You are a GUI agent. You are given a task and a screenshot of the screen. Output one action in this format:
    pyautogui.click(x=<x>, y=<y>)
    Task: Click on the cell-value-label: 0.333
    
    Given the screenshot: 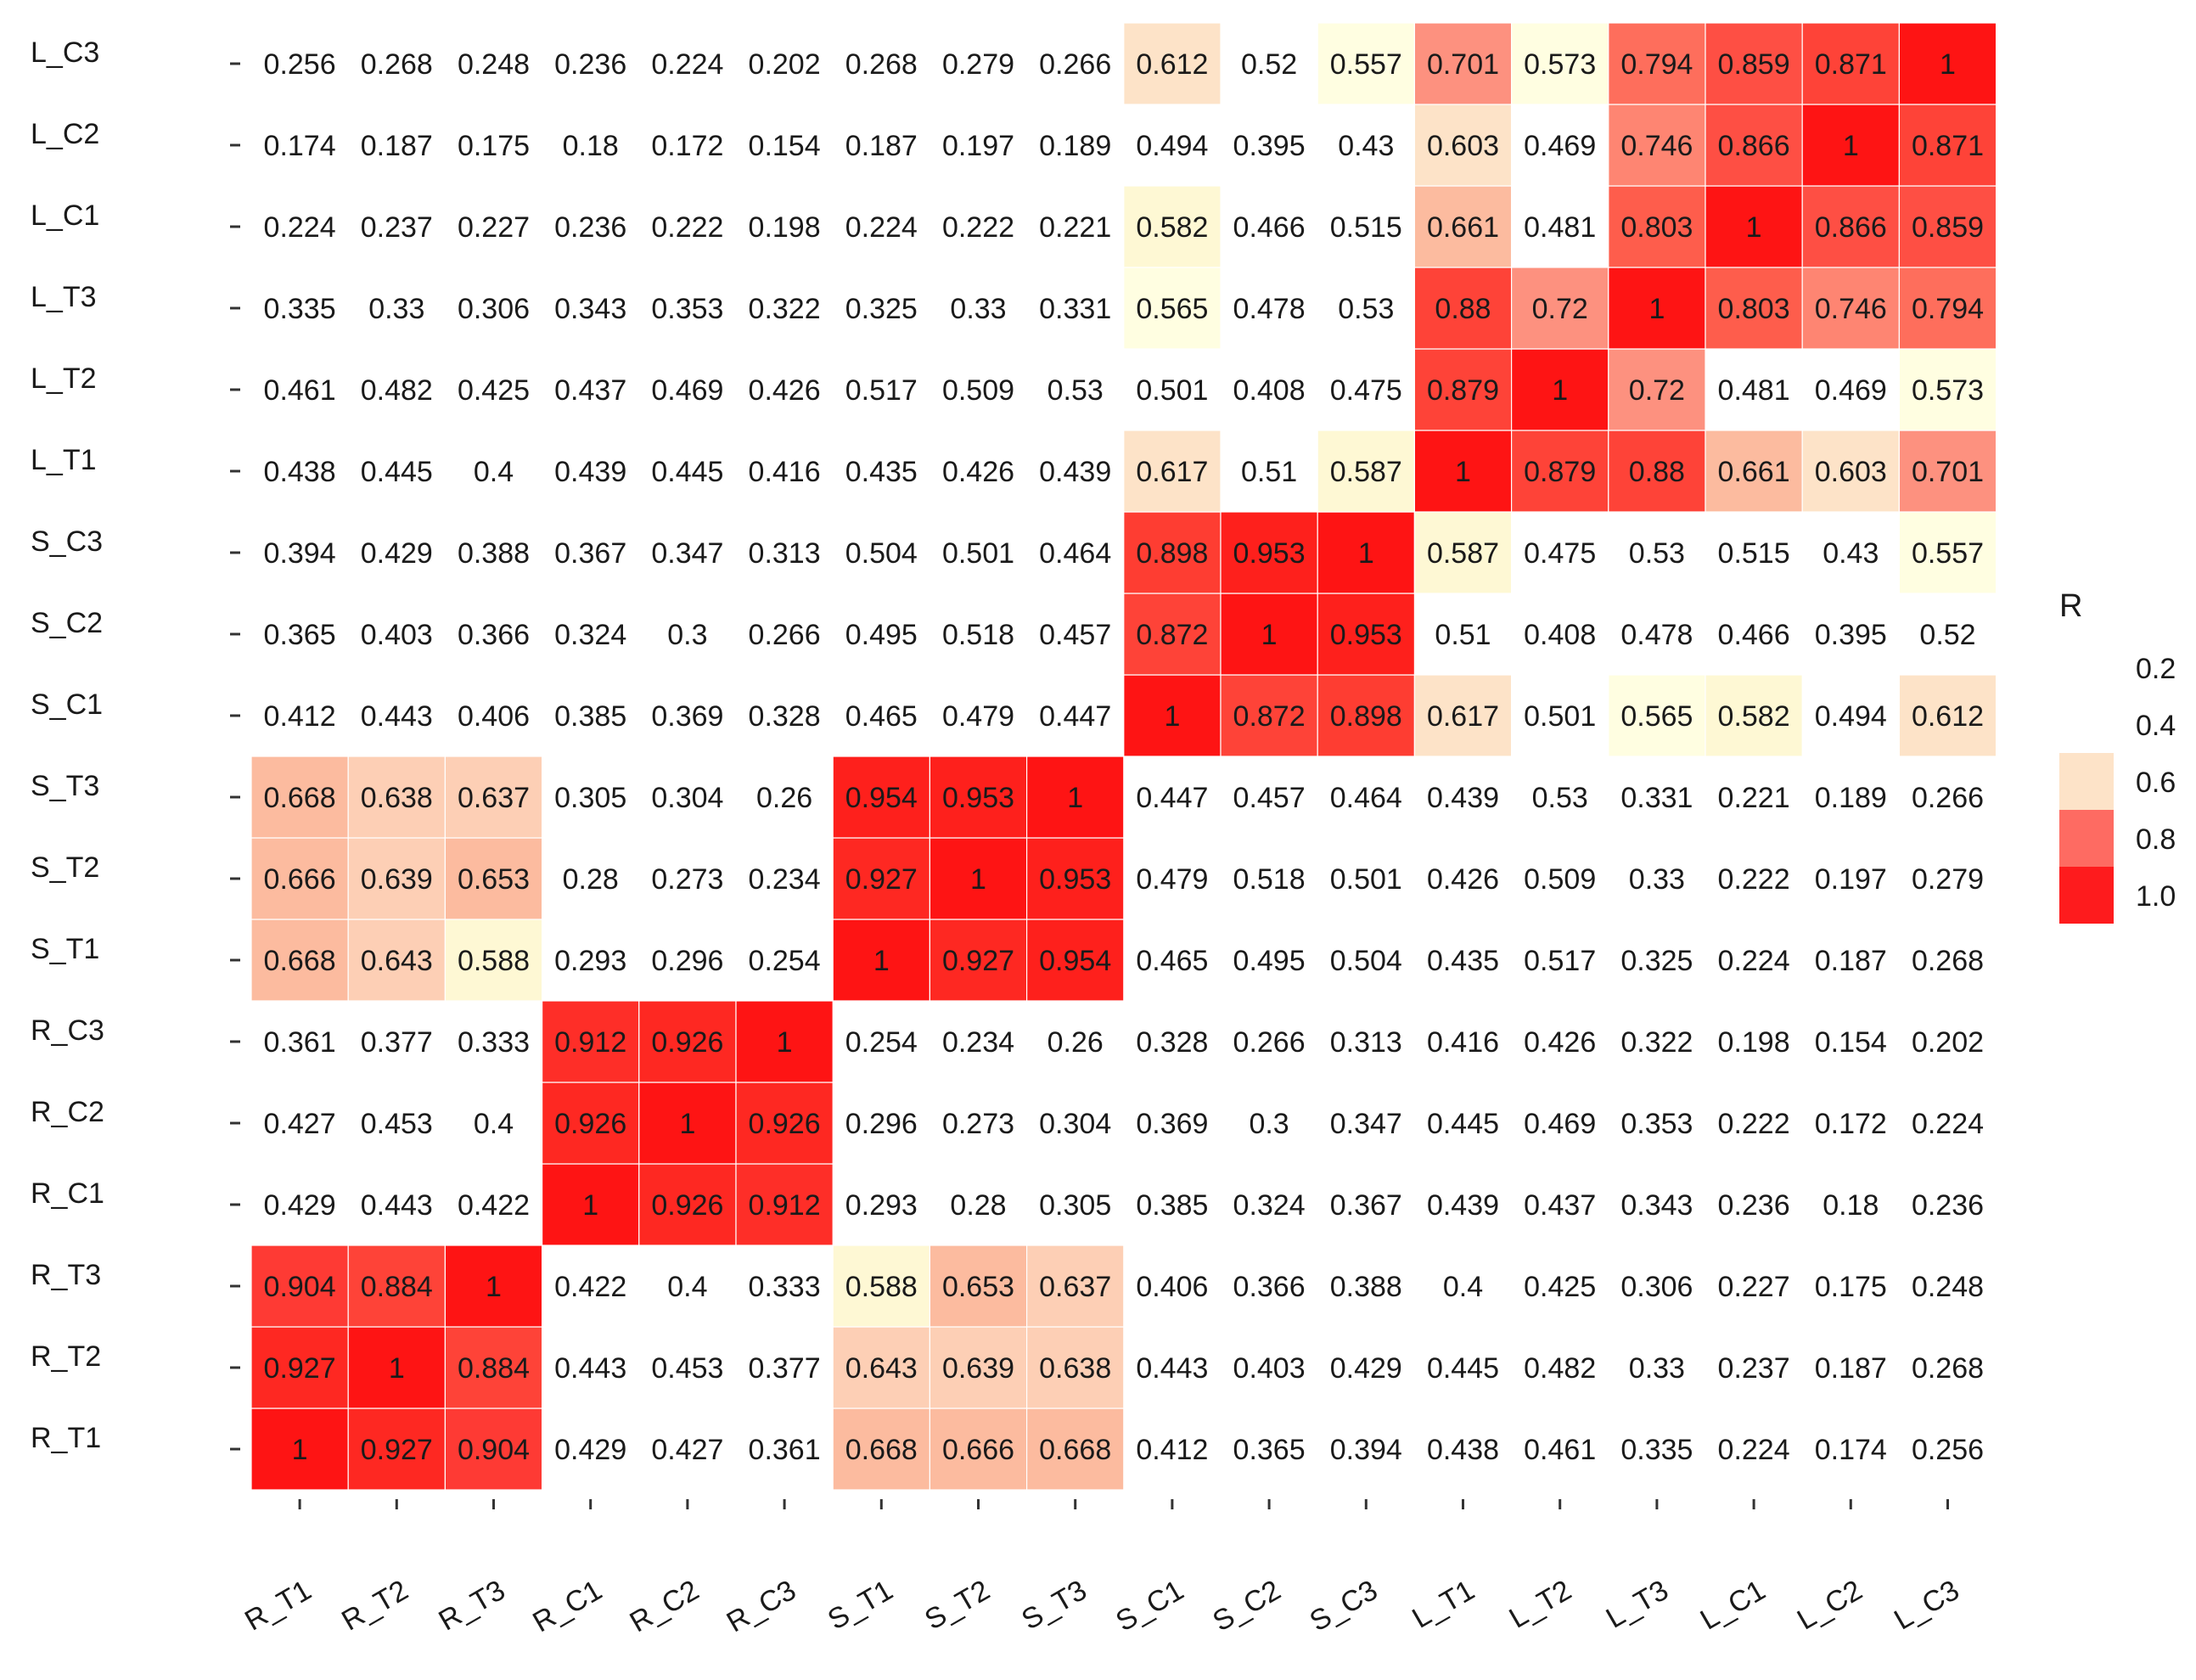 What is the action you would take?
    pyautogui.click(x=785, y=1287)
    